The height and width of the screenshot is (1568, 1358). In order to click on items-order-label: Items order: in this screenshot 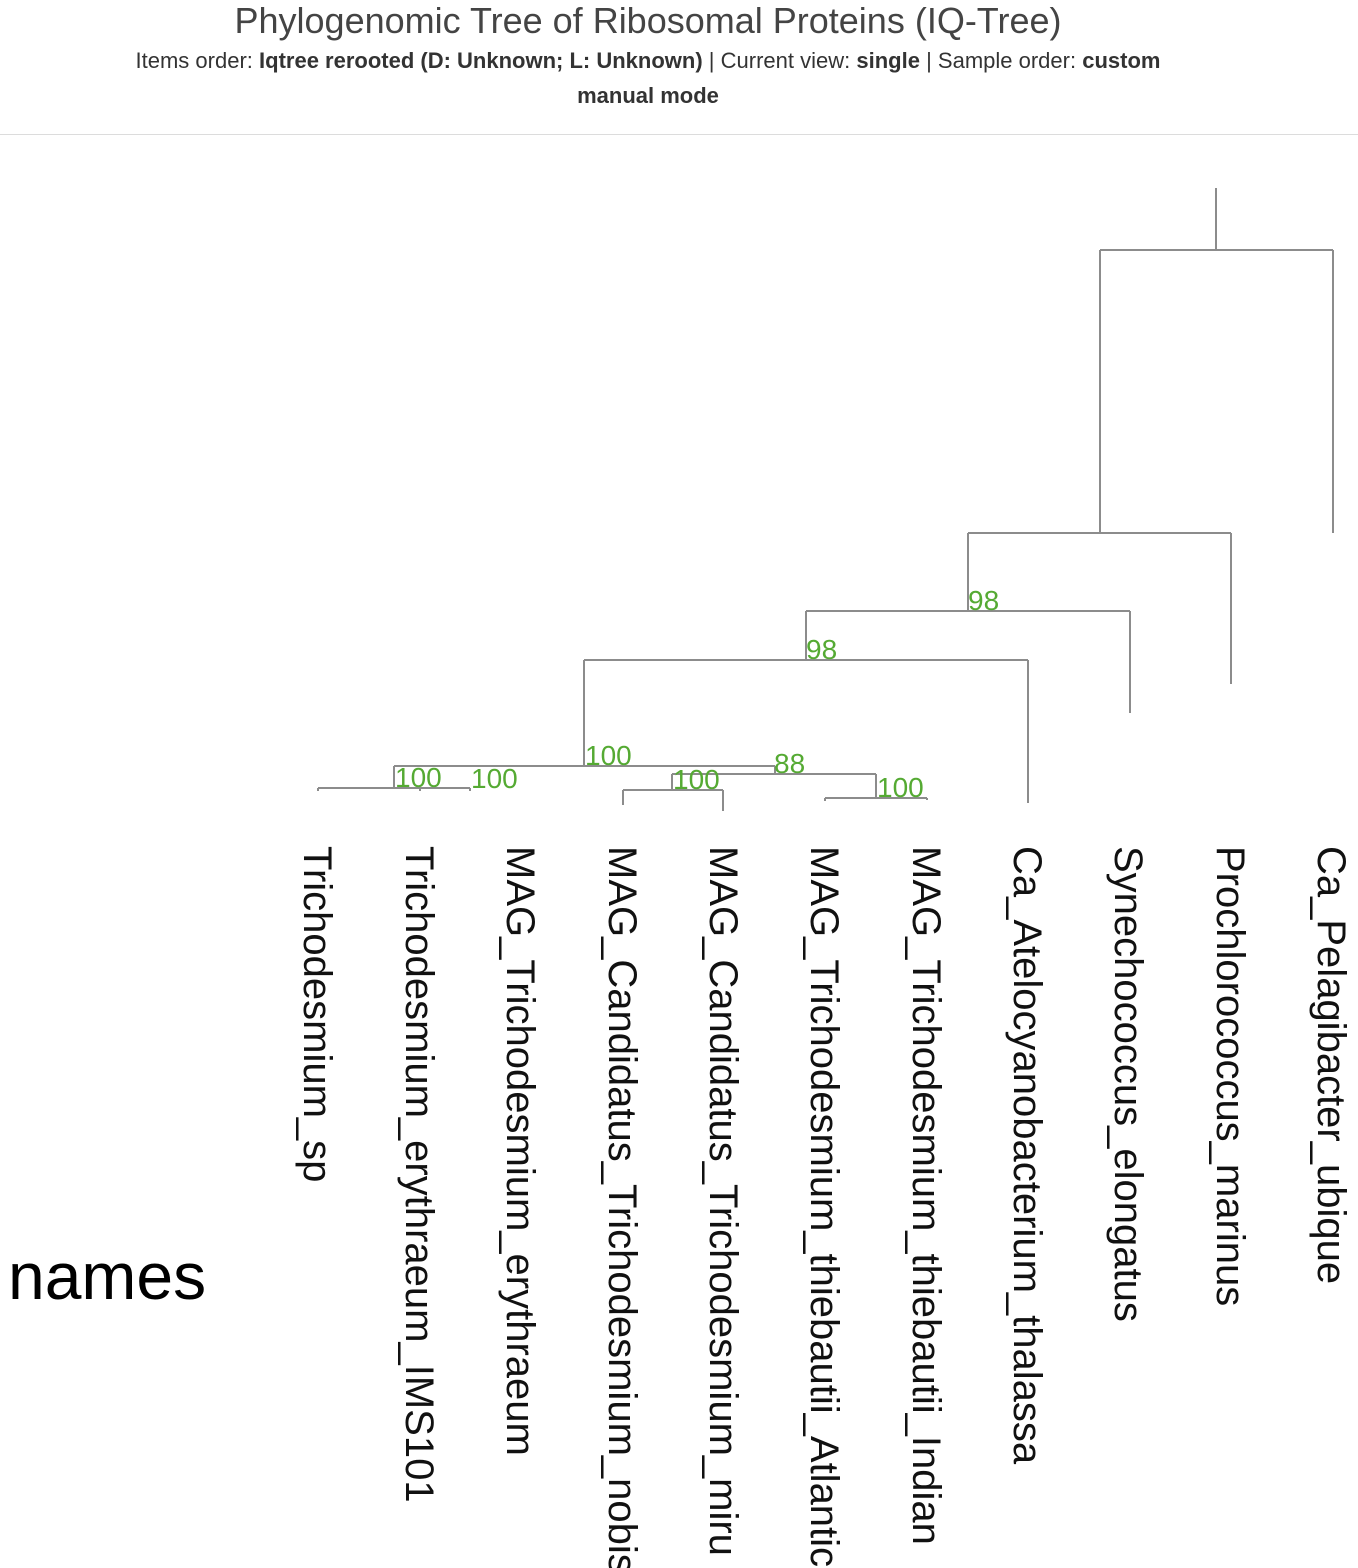, I will do `click(194, 60)`.